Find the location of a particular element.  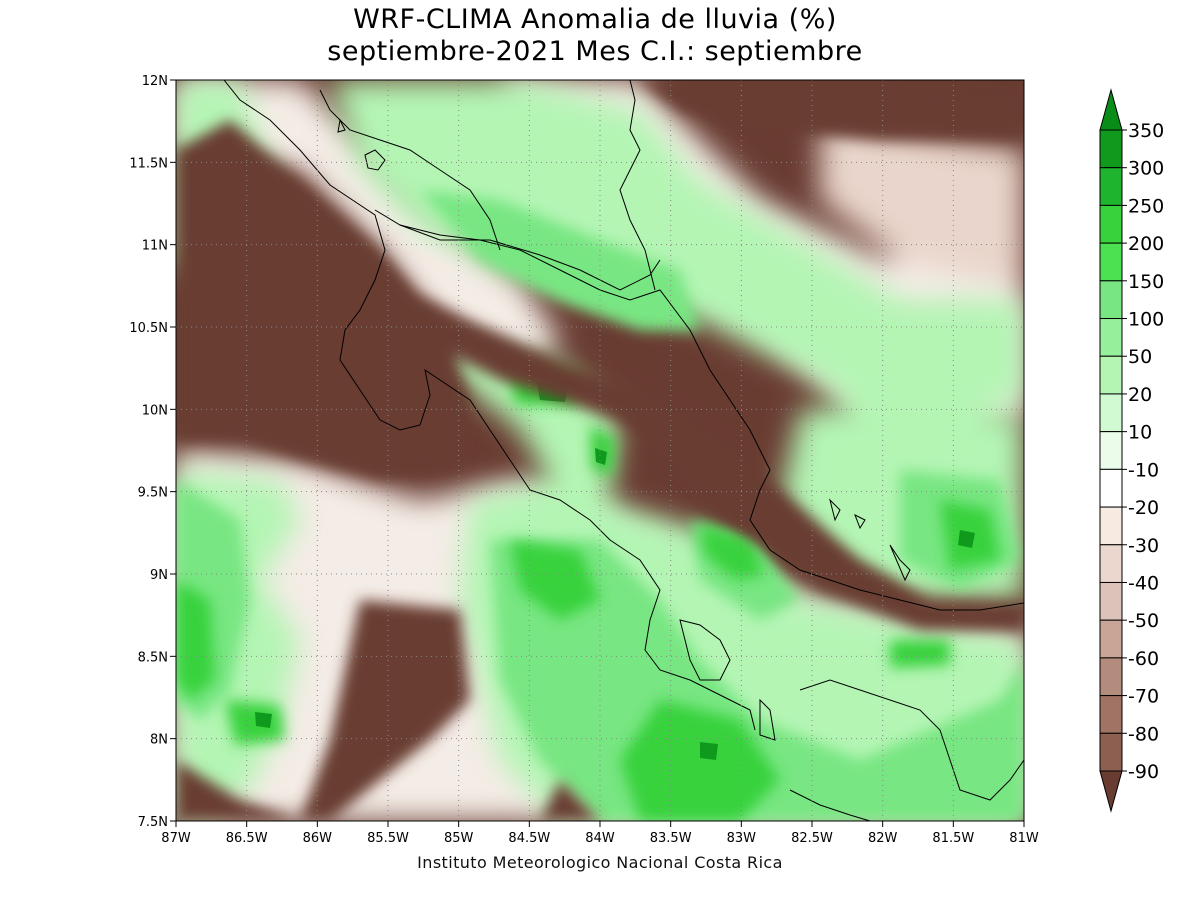

lat-tick-label: 10.5N is located at coordinates (148, 328).